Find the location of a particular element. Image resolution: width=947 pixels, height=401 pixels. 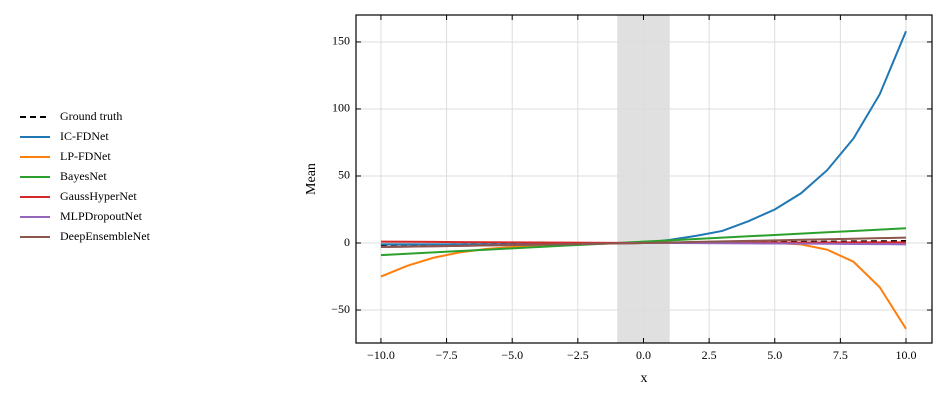

x-tick-label: 10.0 is located at coordinates (906, 355).